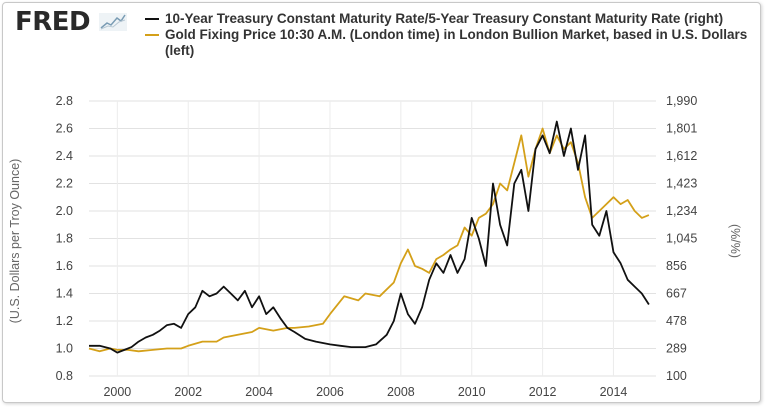 The height and width of the screenshot is (407, 765). Describe the element at coordinates (64, 349) in the screenshot. I see `left-tick-label: 1.0` at that location.